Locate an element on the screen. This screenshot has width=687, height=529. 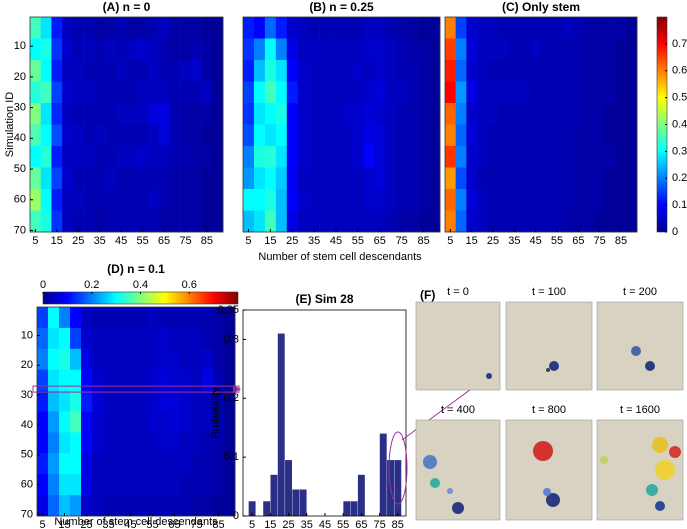
x-tick-label: 25 is located at coordinates (78, 241).